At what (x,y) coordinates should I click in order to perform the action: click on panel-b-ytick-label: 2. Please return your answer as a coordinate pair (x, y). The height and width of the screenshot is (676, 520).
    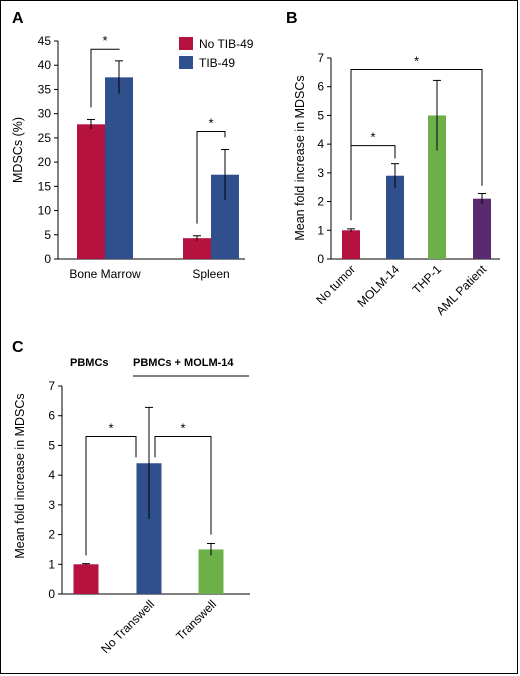
    Looking at the image, I should click on (320, 202).